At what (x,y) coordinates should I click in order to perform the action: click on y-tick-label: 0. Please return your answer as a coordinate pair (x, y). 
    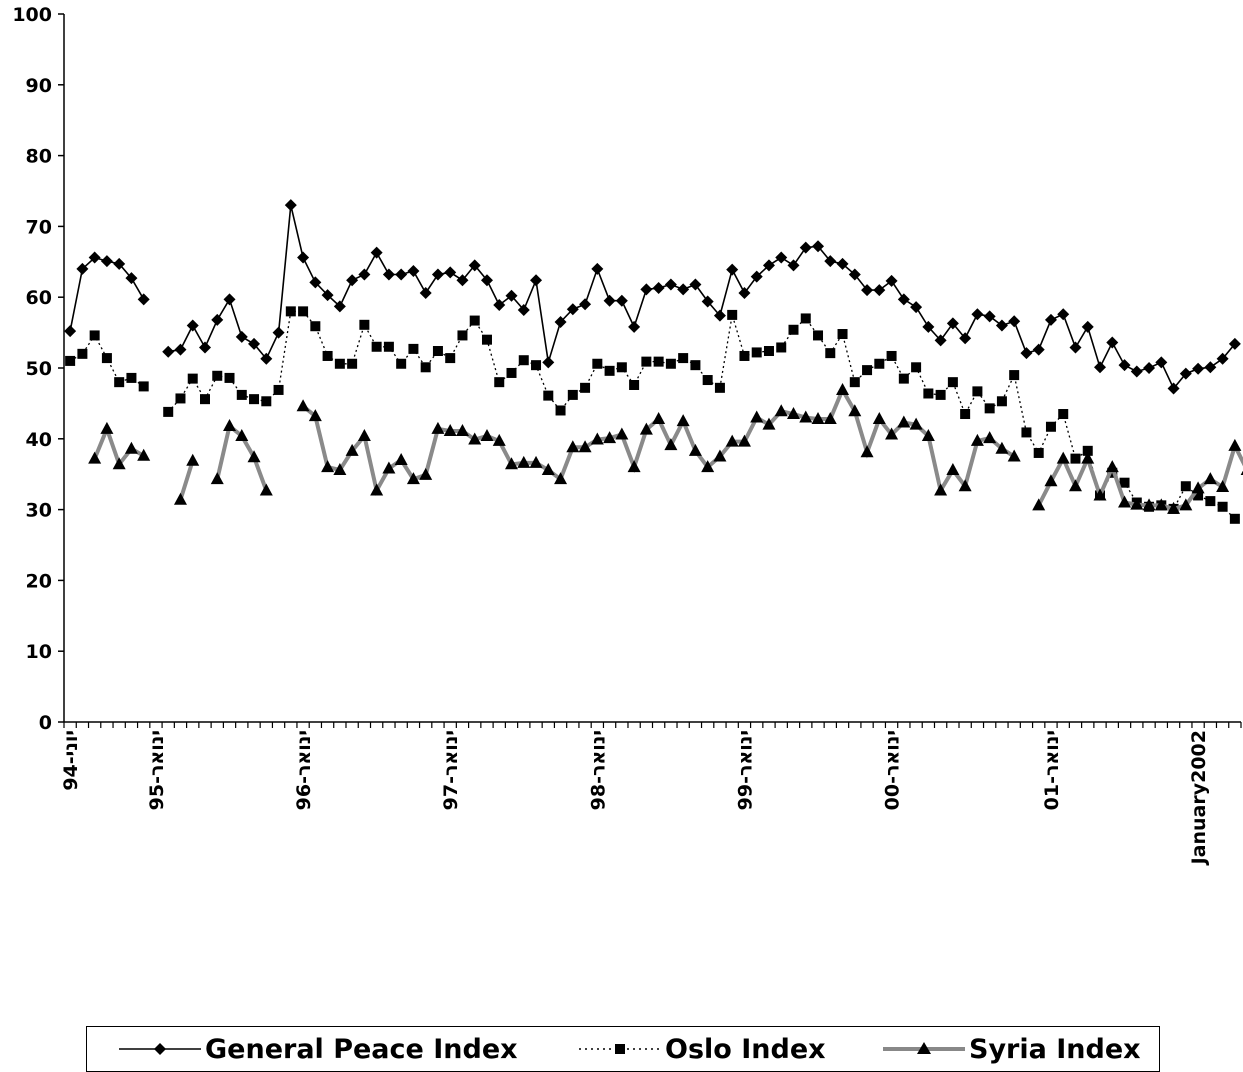
    Looking at the image, I should click on (45, 723).